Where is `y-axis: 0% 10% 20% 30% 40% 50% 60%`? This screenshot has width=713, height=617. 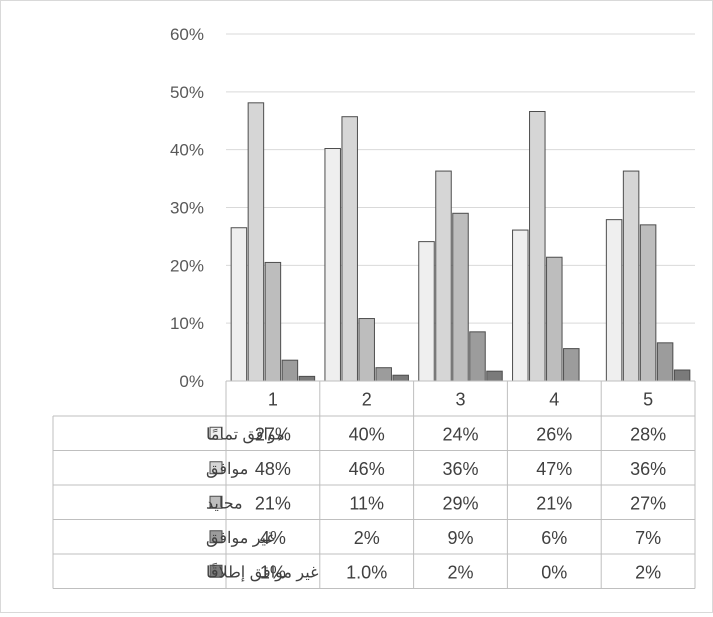 y-axis: 0% 10% 20% 30% 40% 50% 60% is located at coordinates (187, 208).